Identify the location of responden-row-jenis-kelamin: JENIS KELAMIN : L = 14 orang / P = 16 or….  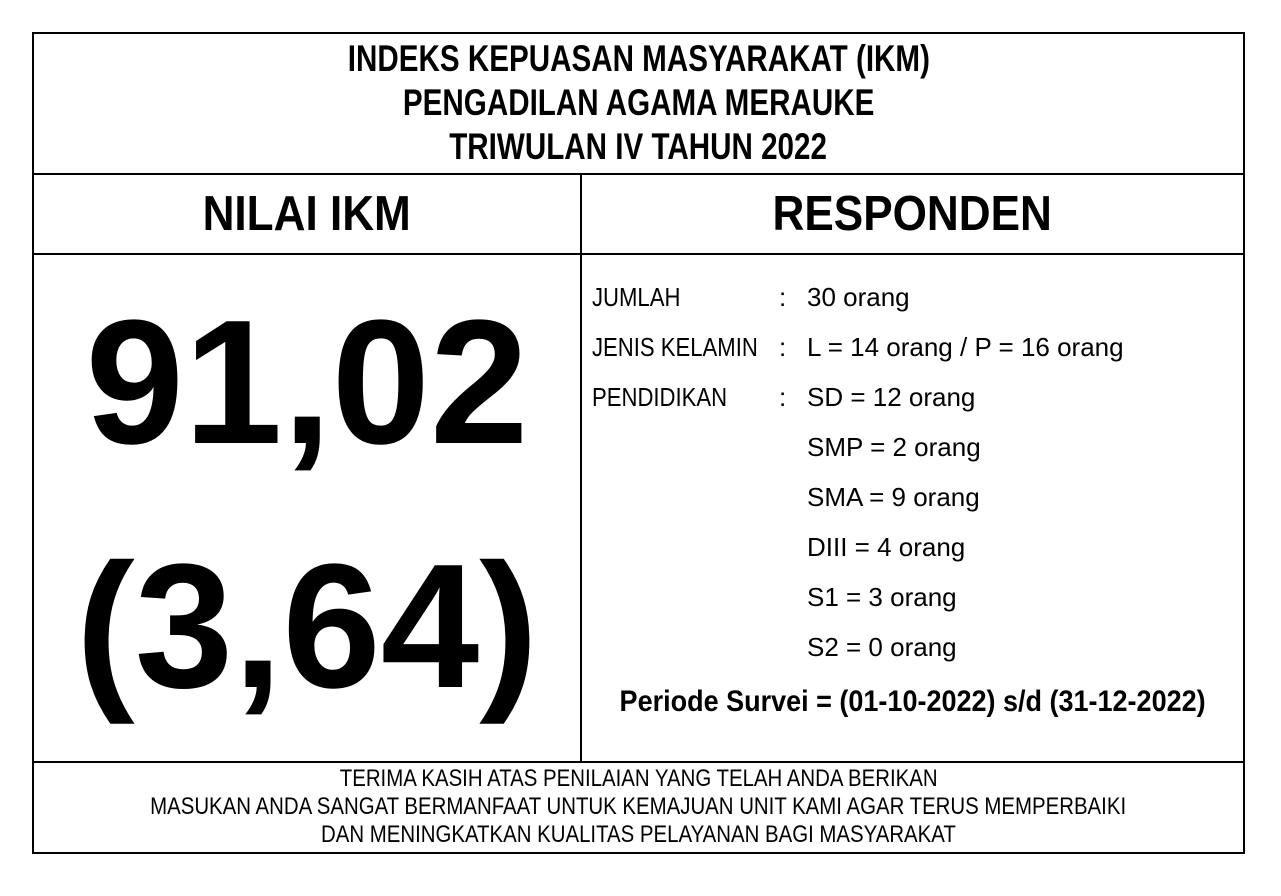
(912, 347).